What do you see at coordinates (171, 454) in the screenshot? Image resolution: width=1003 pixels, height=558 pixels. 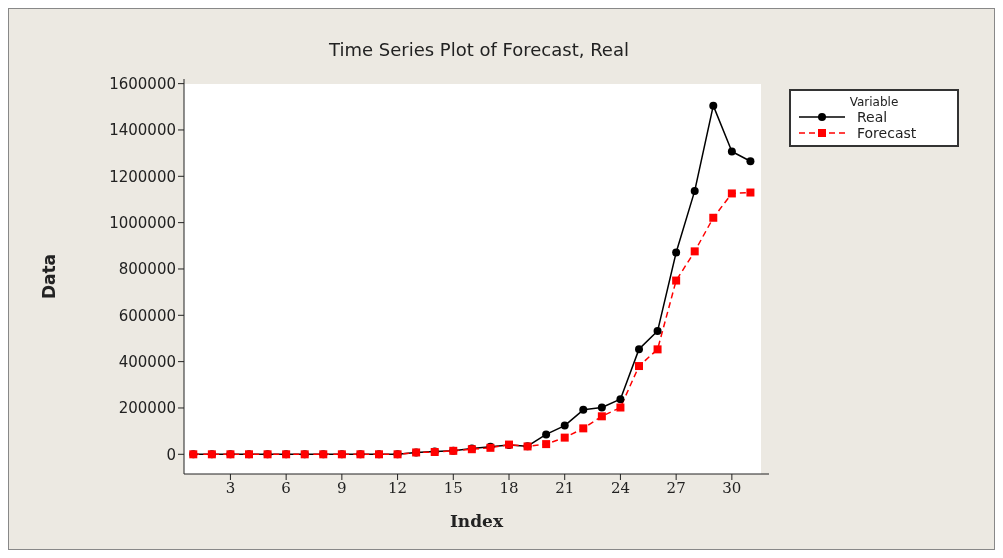 I see `y-tick-label: 0` at bounding box center [171, 454].